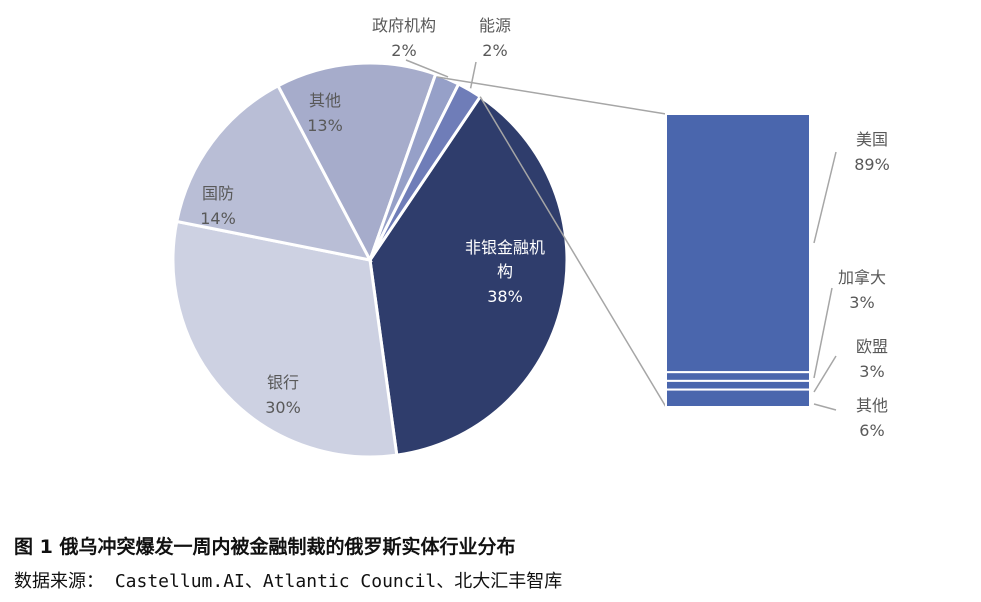 This screenshot has height=602, width=981. I want to click on bar-segment-label: 加拿大, so click(862, 277).